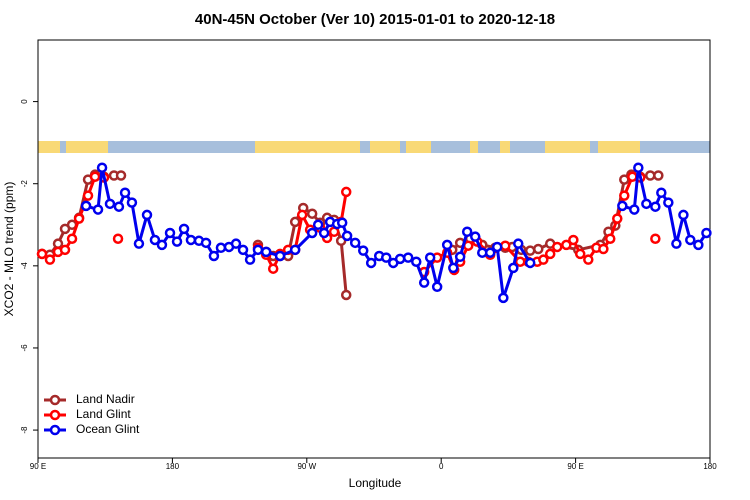  I want to click on y-tick-label: -6, so click(24, 348).